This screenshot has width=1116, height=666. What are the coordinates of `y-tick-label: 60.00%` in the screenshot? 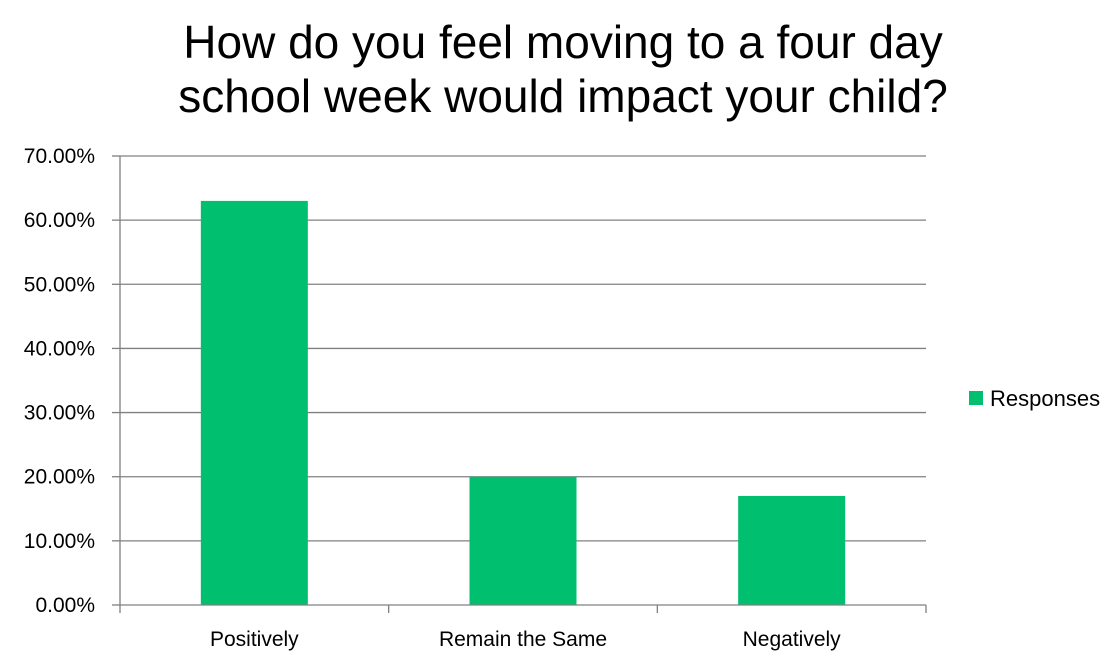 It's located at (59, 220).